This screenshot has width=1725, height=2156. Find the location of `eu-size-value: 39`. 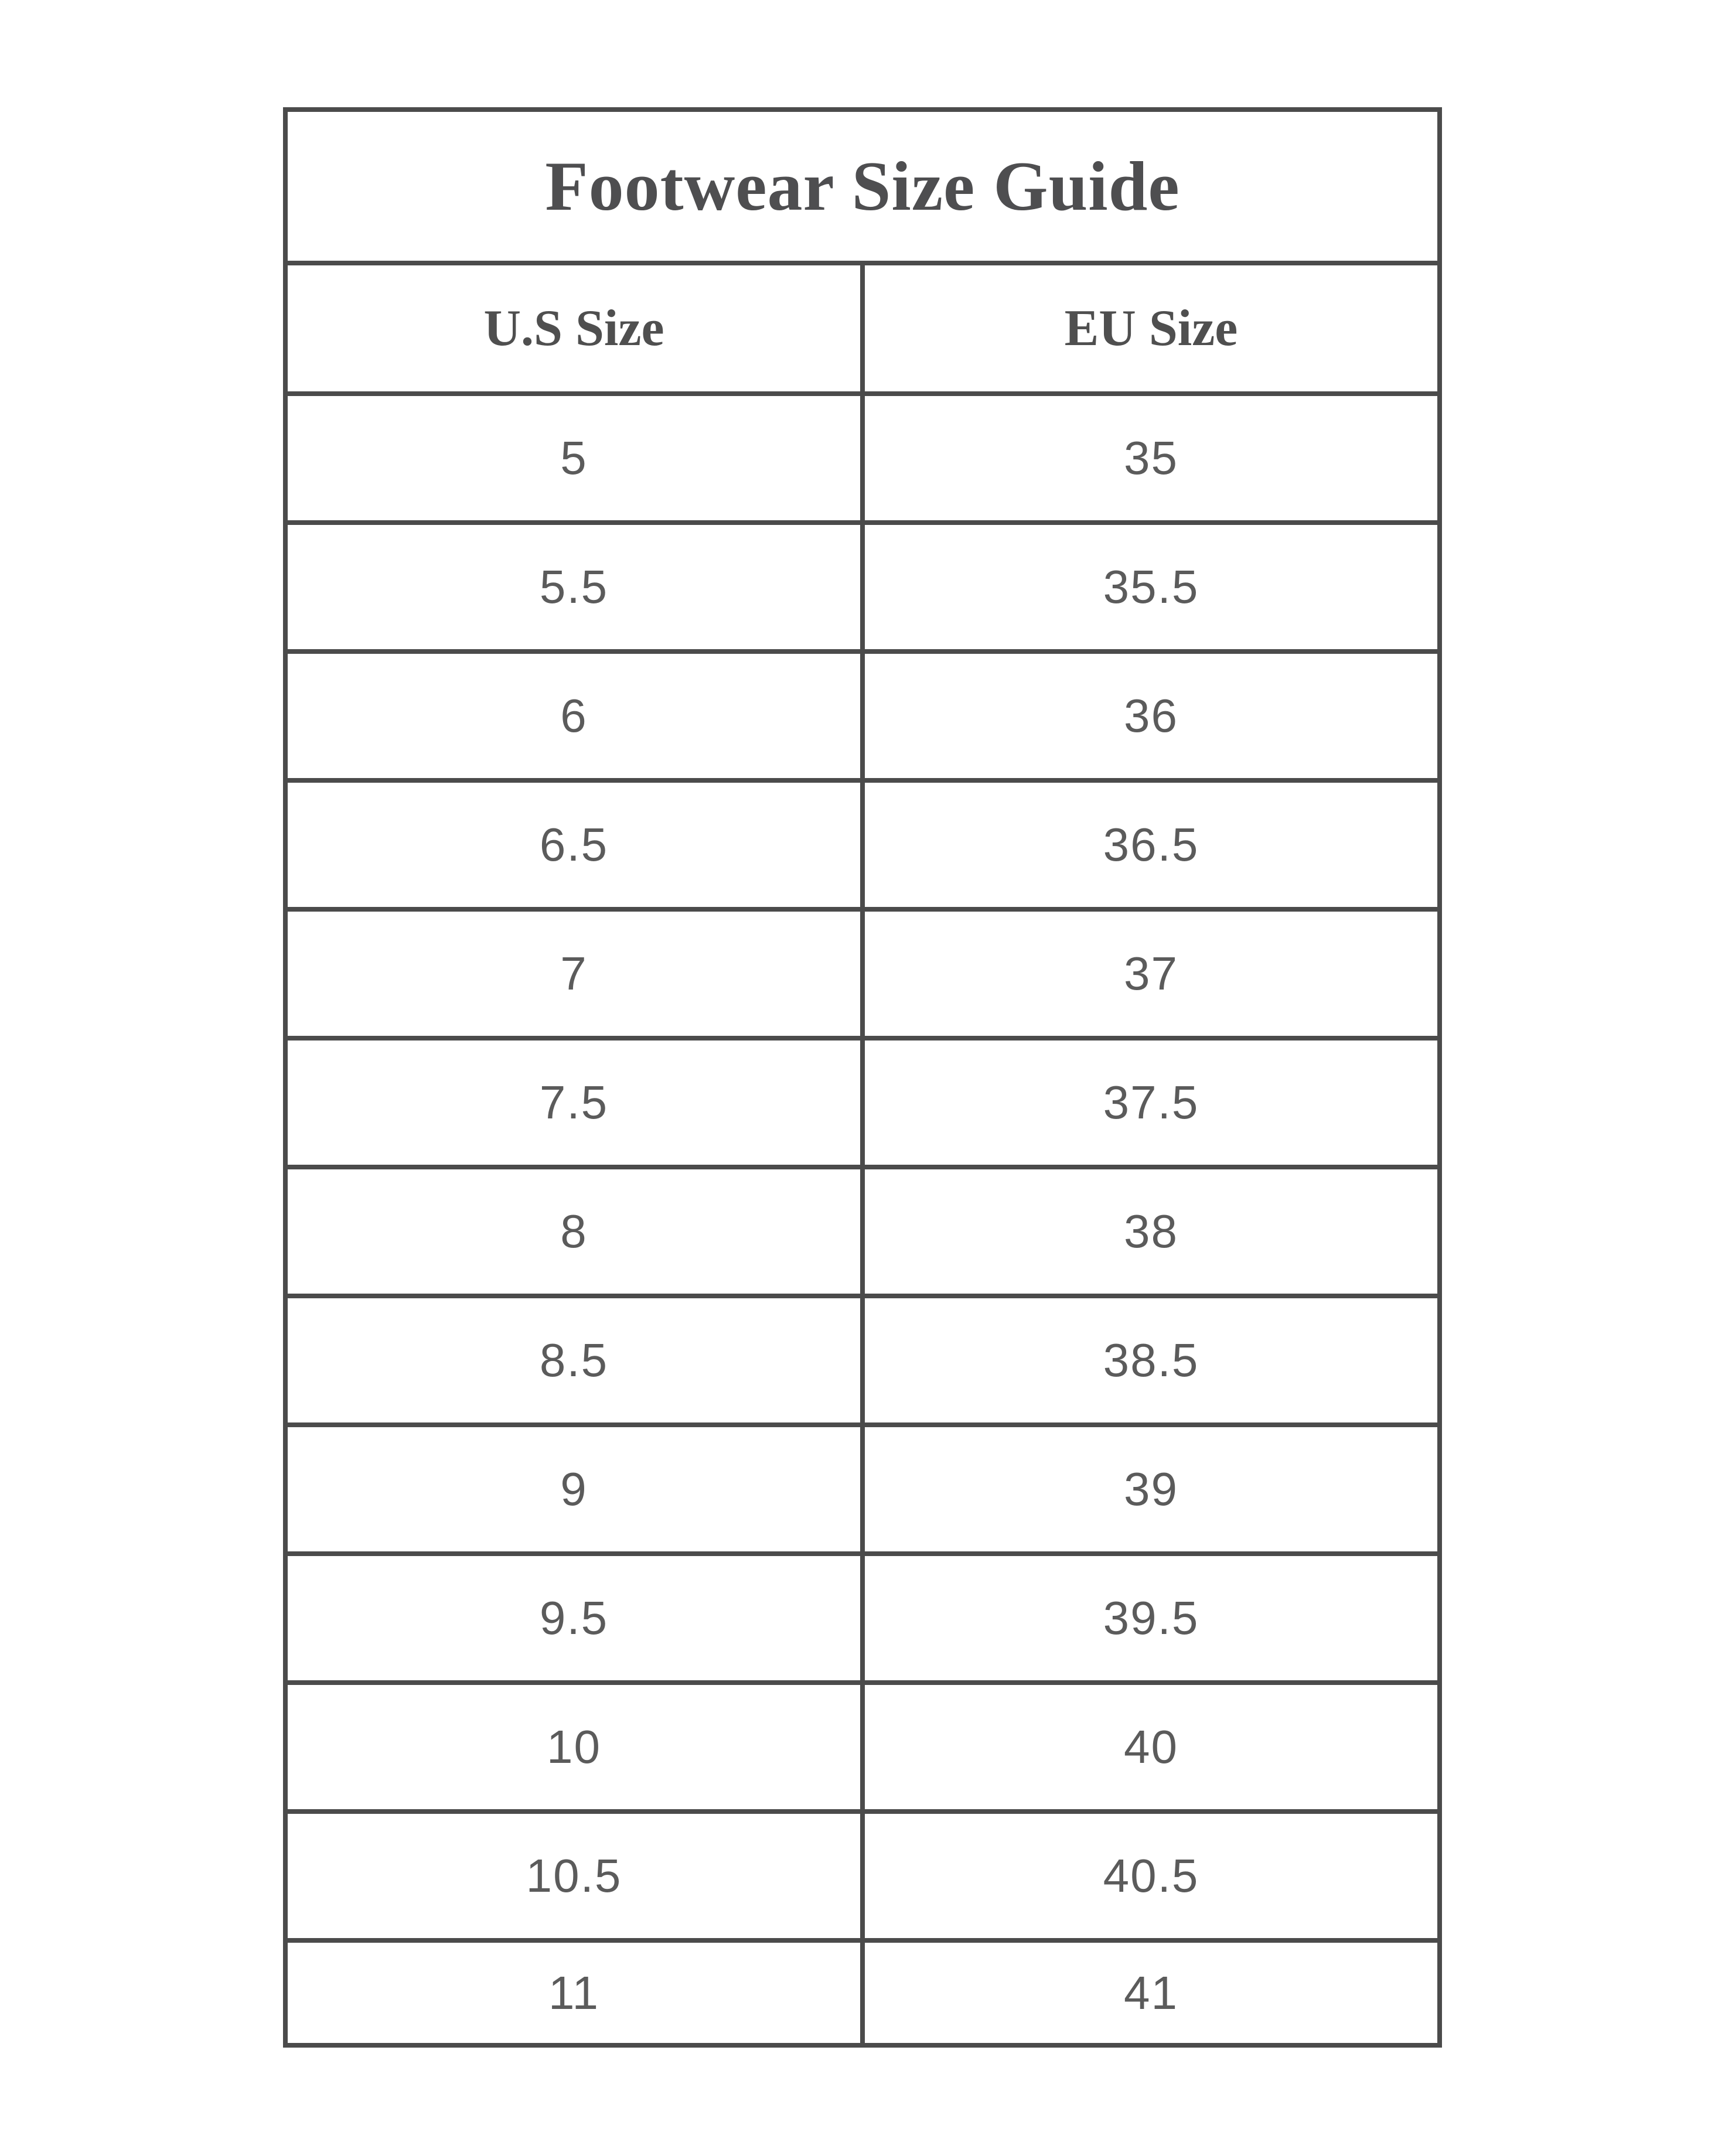

eu-size-value: 39 is located at coordinates (1151, 1489).